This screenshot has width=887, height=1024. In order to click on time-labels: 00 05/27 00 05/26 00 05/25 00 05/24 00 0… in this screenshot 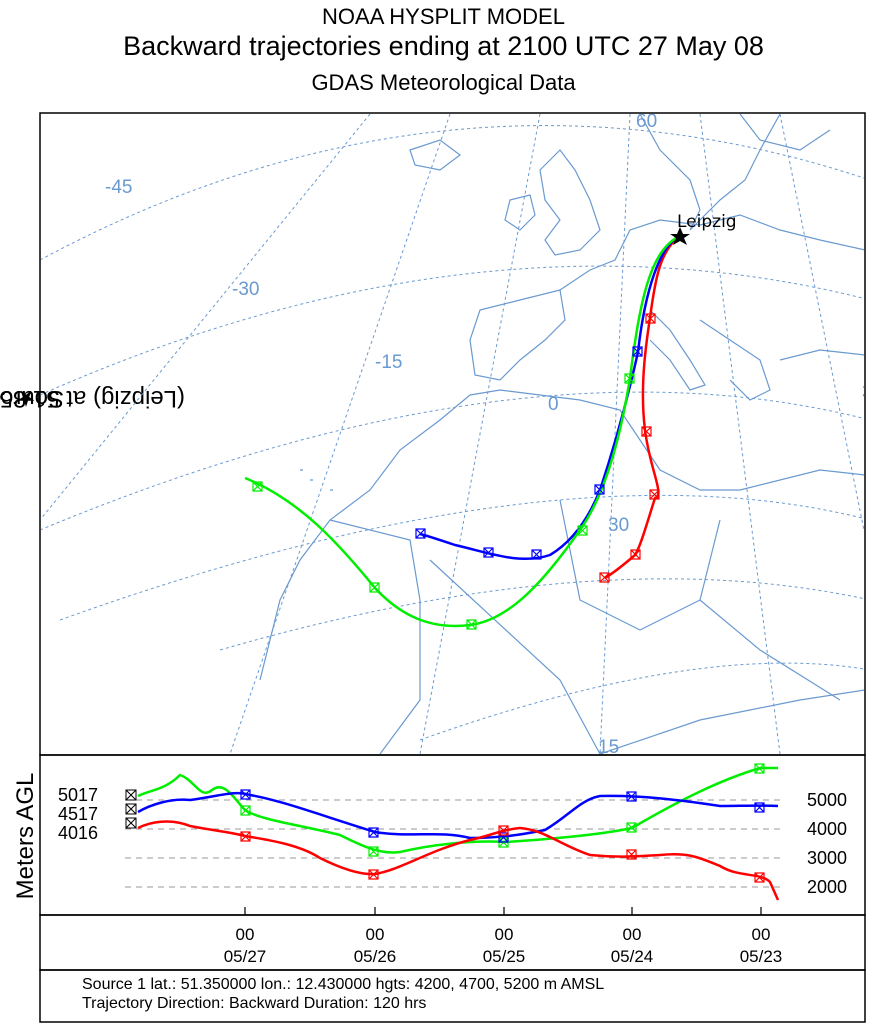, I will do `click(503, 945)`.